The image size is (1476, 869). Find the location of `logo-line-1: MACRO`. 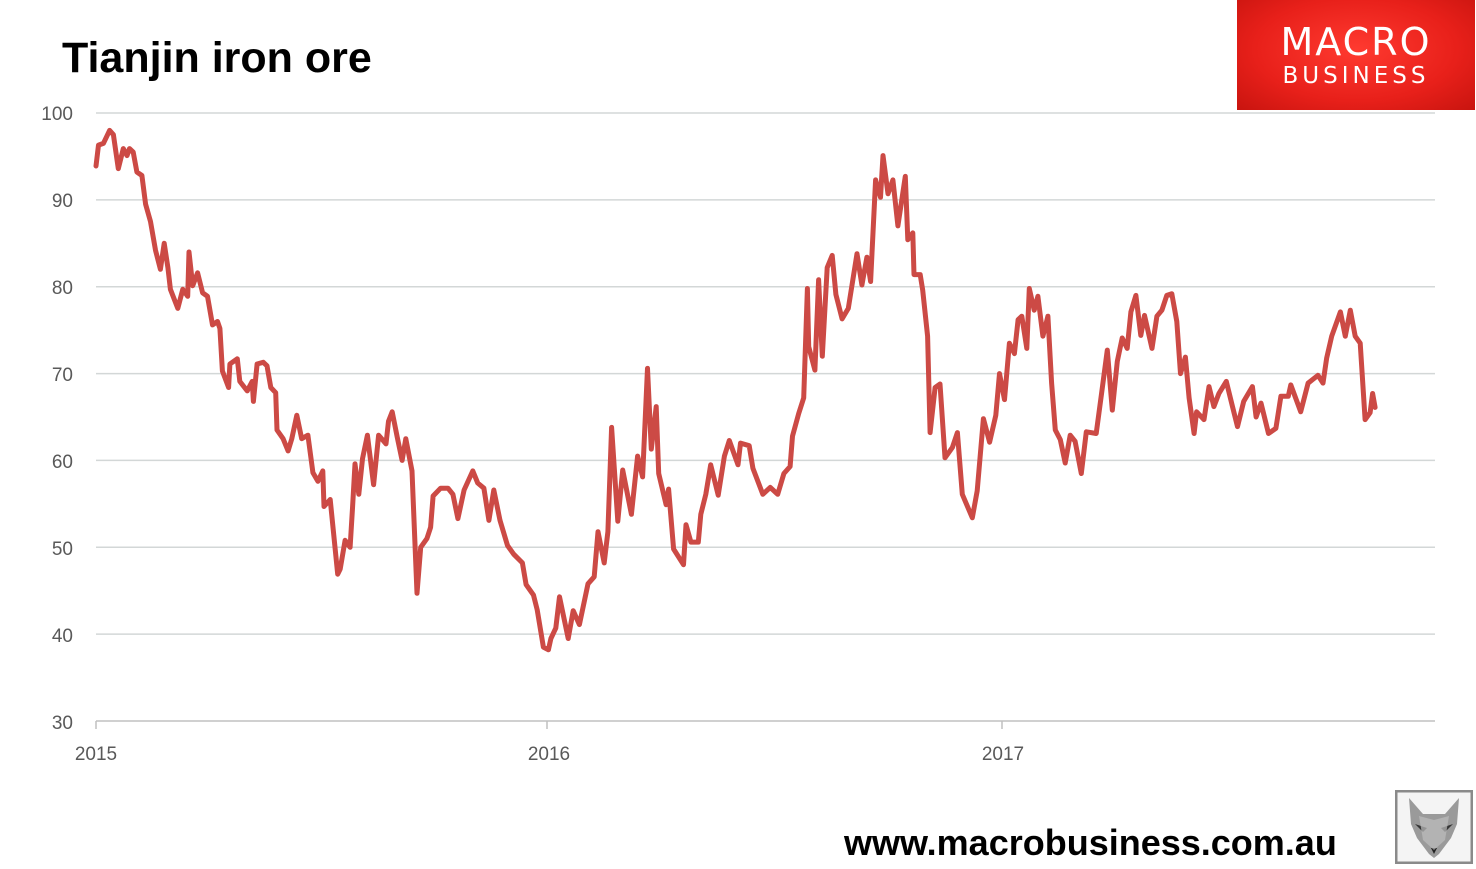

logo-line-1: MACRO is located at coordinates (1356, 42).